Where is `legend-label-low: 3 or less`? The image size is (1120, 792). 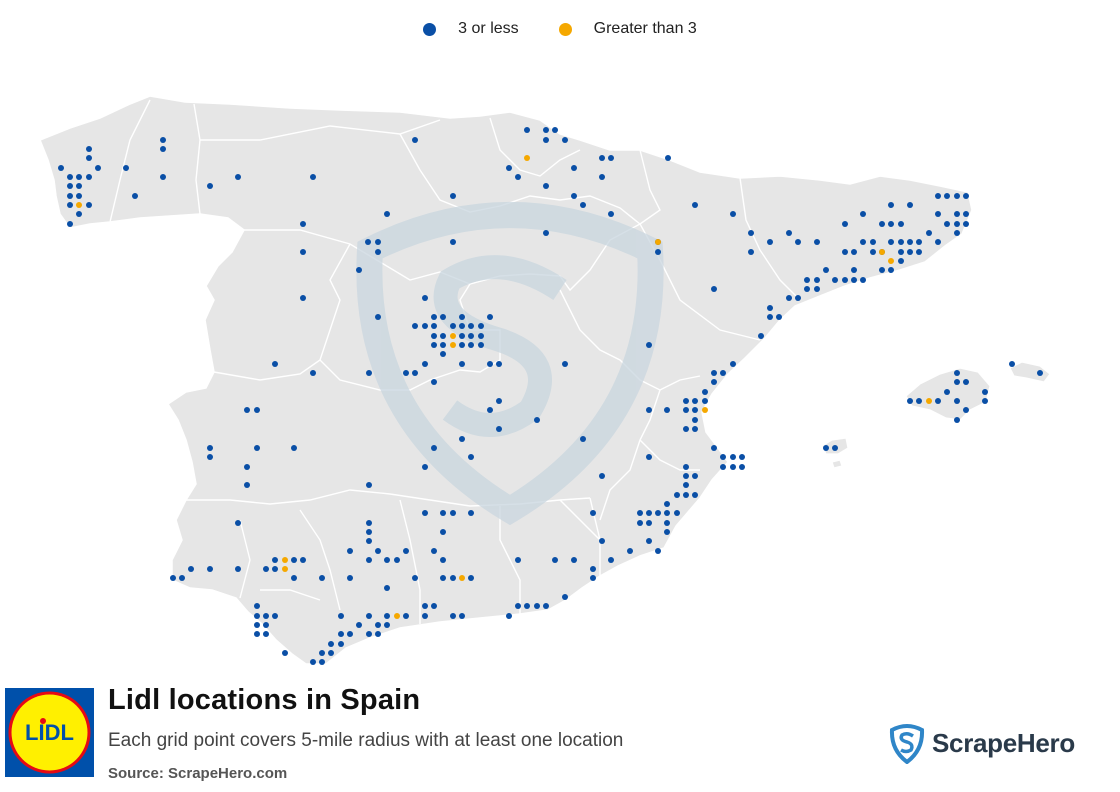
legend-label-low: 3 or less is located at coordinates (488, 28).